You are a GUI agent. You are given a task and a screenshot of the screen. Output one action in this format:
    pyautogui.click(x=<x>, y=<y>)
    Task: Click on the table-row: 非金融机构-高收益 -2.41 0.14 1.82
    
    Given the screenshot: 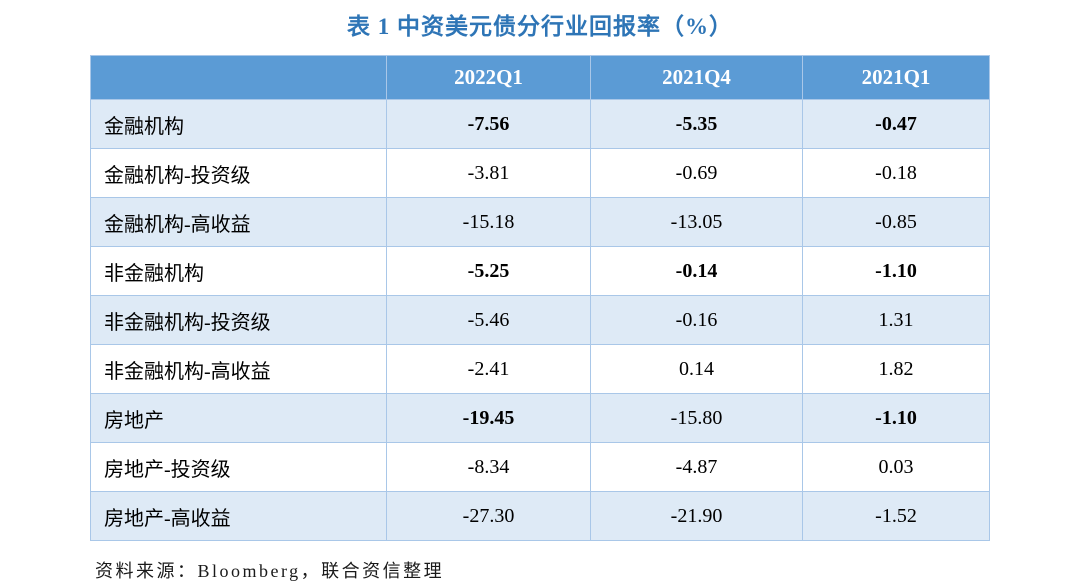 What is the action you would take?
    pyautogui.click(x=540, y=369)
    